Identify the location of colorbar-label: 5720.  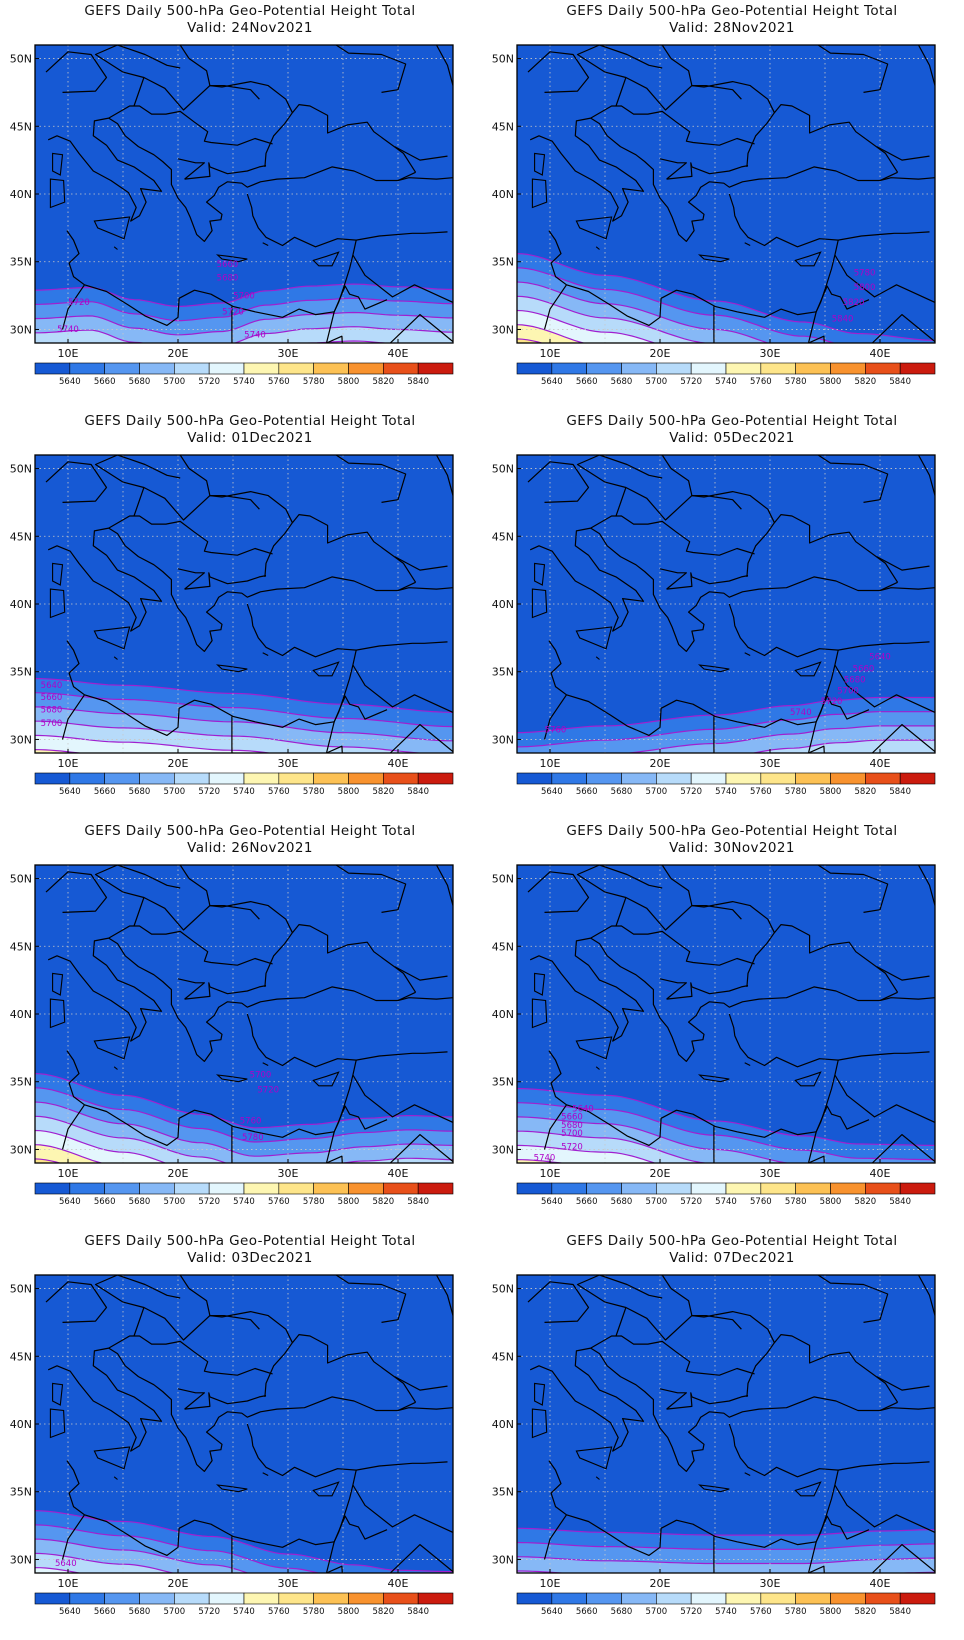
(209, 382).